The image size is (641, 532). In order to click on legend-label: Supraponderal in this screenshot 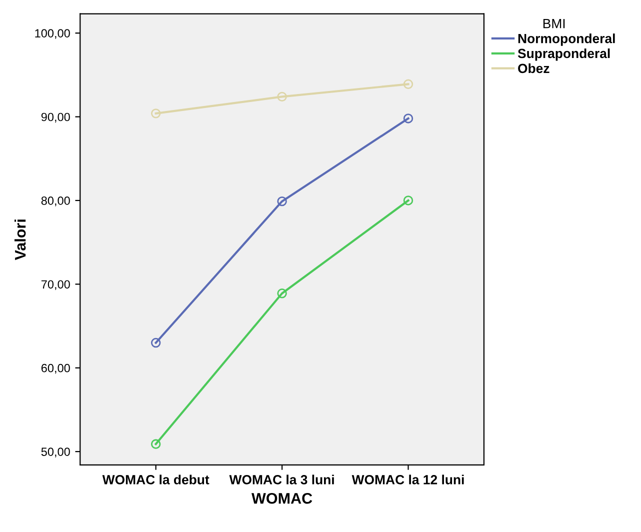, I will do `click(564, 54)`.